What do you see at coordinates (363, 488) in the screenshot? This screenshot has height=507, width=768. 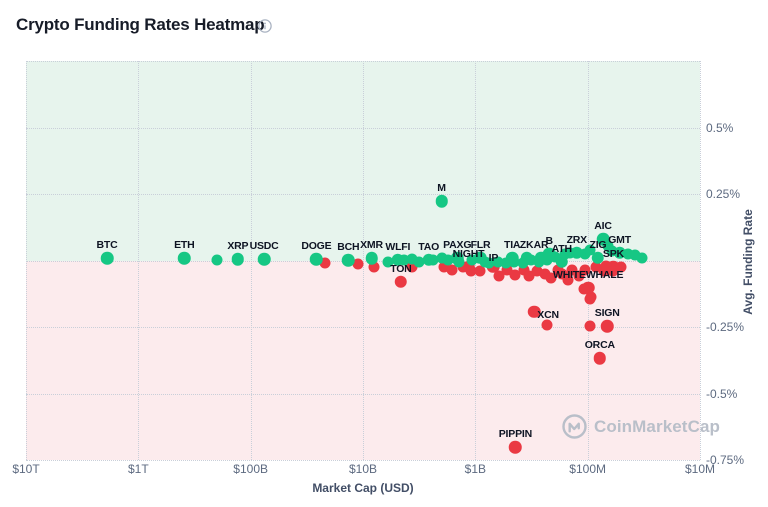 I see `x-axis-title: Market Cap (USD)` at bounding box center [363, 488].